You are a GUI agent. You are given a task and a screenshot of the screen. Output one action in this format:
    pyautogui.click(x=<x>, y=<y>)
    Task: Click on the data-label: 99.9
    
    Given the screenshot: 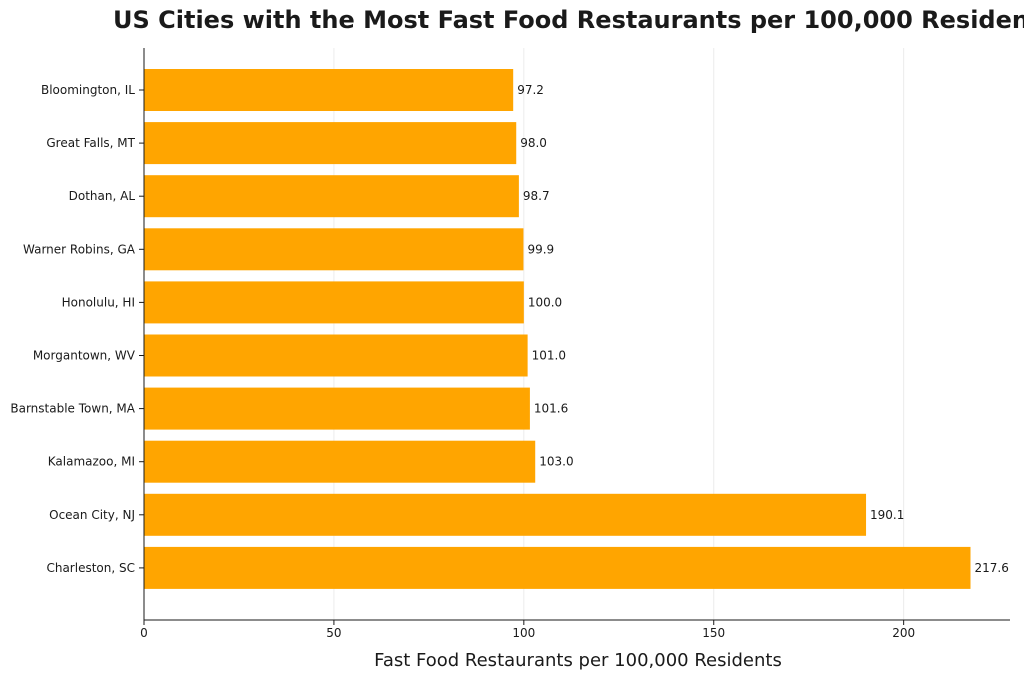 What is the action you would take?
    pyautogui.click(x=540, y=249)
    